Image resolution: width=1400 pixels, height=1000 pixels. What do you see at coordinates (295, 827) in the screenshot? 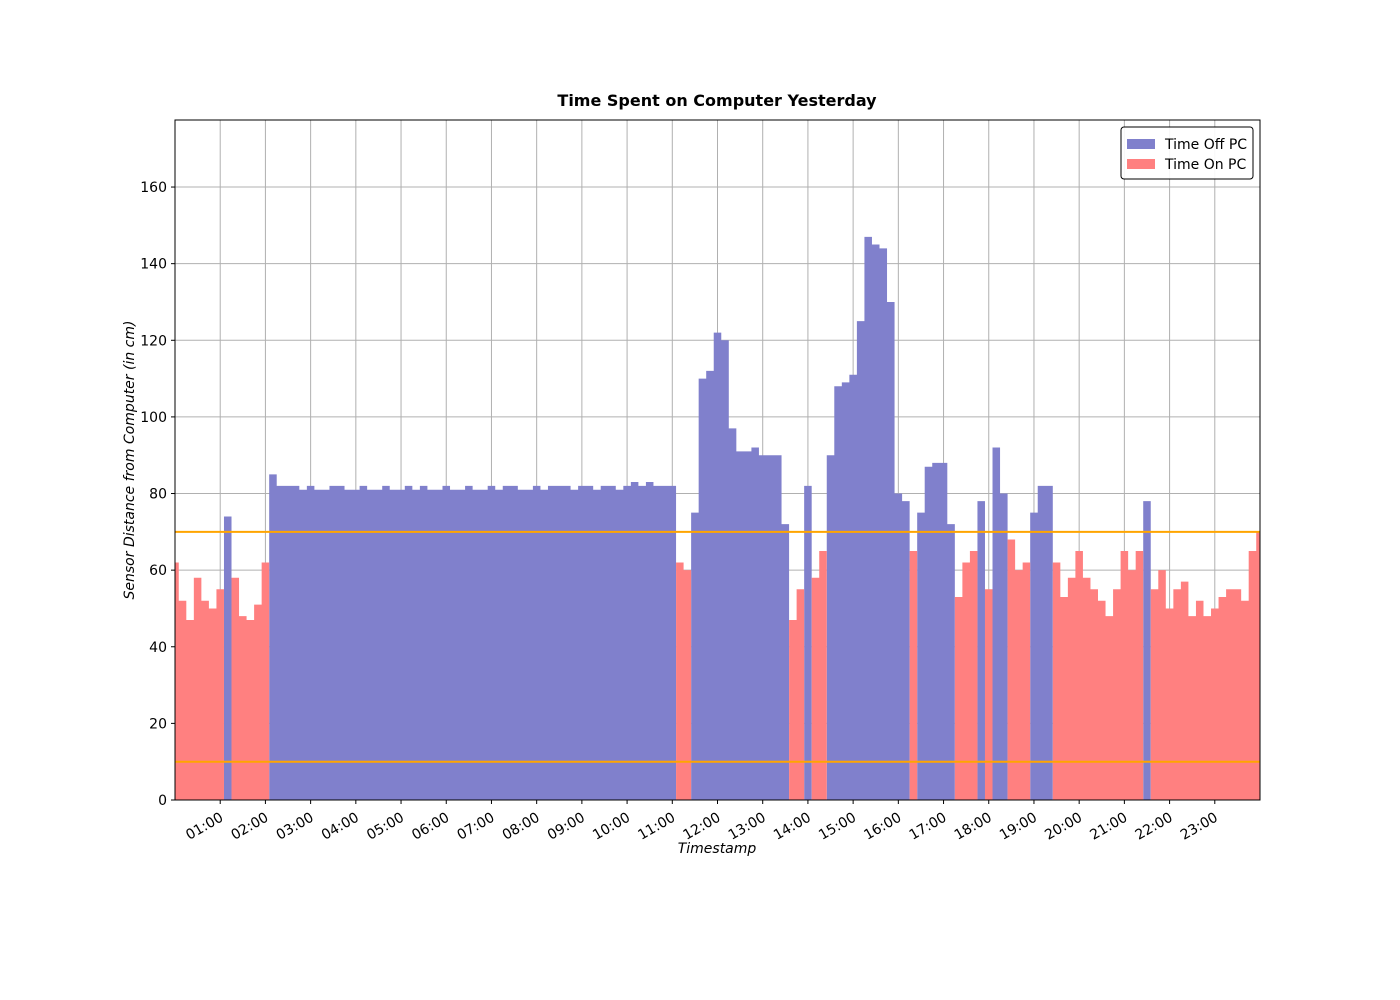
I see `x-tick-label: 03:00` at bounding box center [295, 827].